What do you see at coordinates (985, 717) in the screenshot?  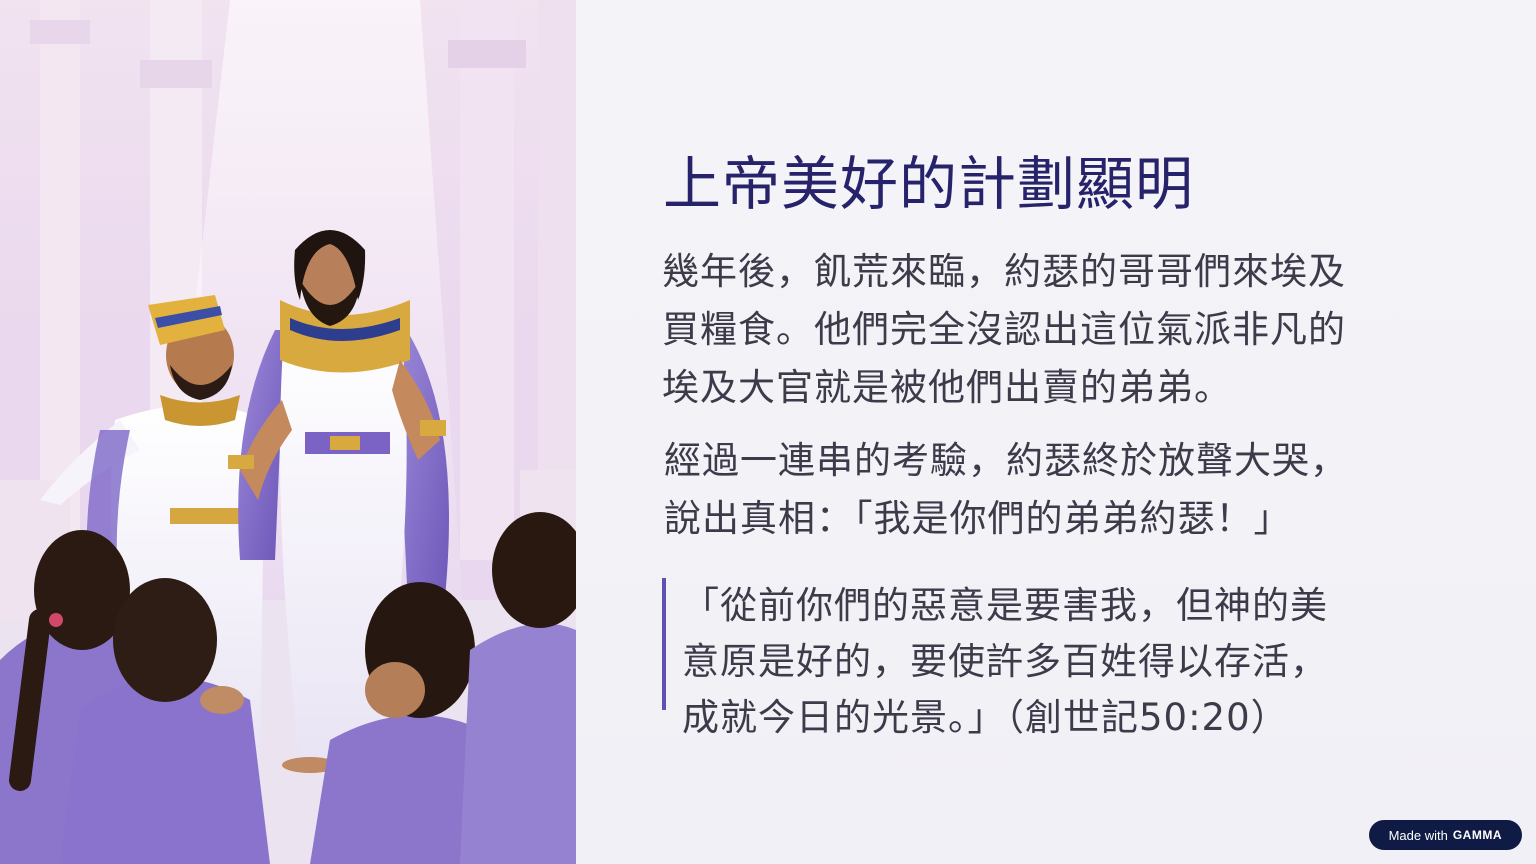 I see `quote-line: 成就今日的光景。」（創世記50:20）` at bounding box center [985, 717].